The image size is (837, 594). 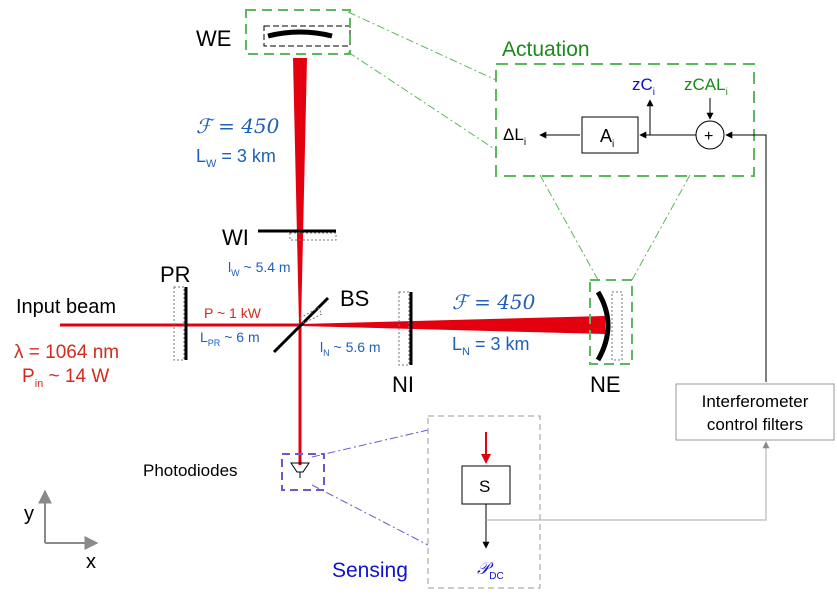 I want to click on input-power: Pin ~ 14 W, so click(x=65, y=378).